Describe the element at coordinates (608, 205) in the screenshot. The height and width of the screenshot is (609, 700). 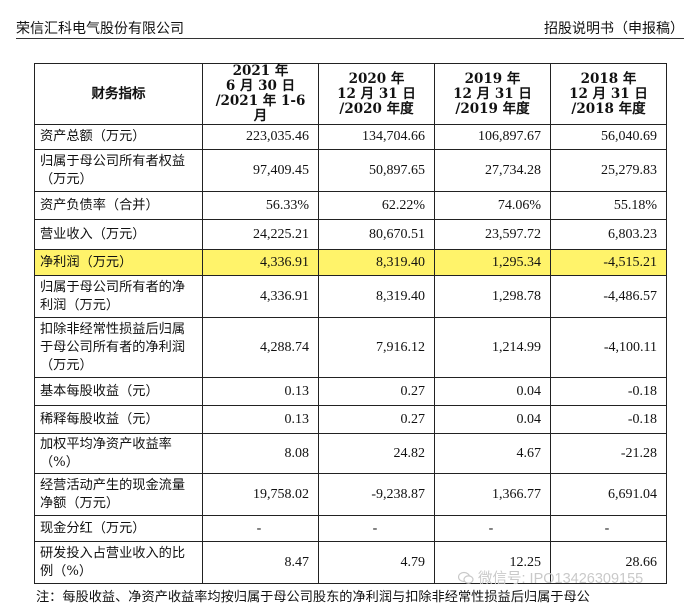
I see `cell-value: 55.18%` at that location.